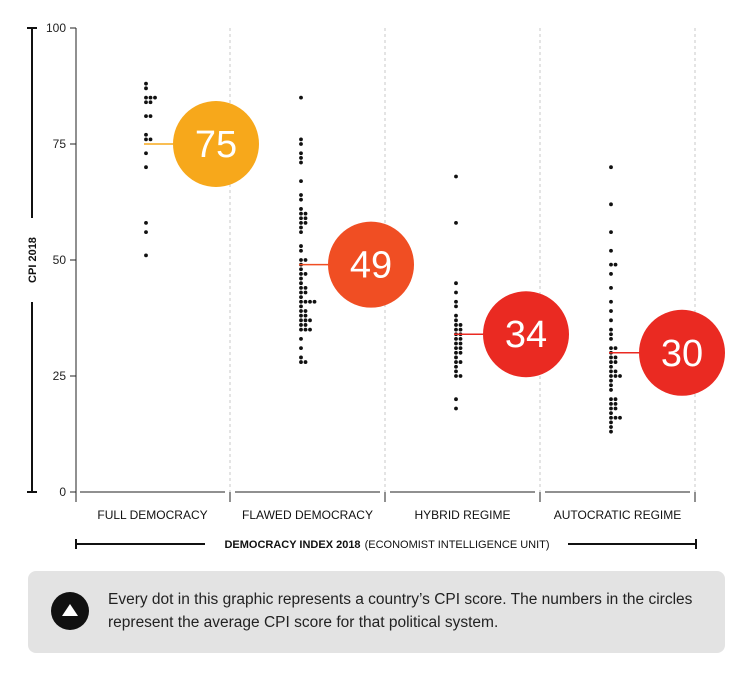 The image size is (753, 679). I want to click on y-axis-title: CPI 2018, so click(33, 260).